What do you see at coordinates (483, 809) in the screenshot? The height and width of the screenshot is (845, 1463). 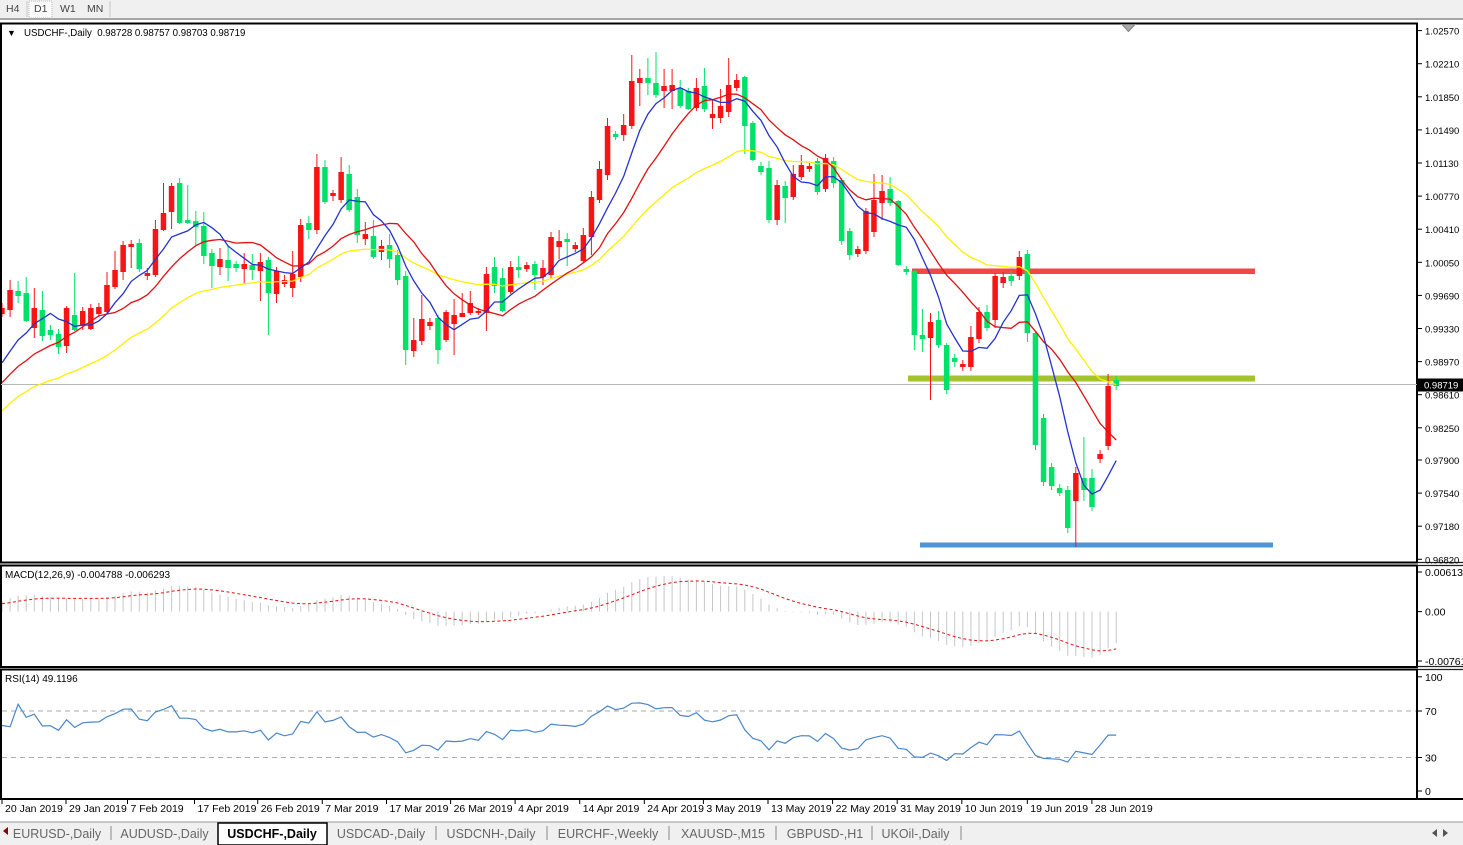 I see `svg-text: 26 Mar 2019` at bounding box center [483, 809].